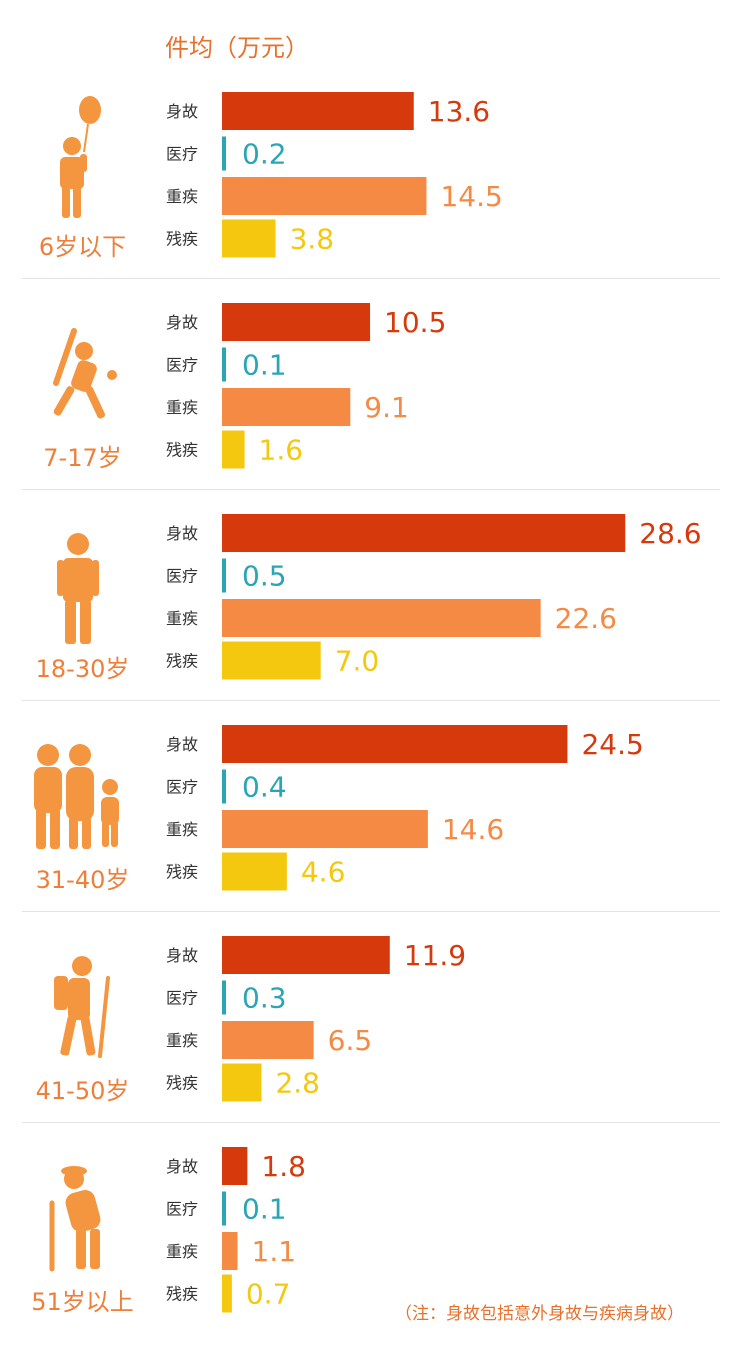 This screenshot has width=755, height=1347. What do you see at coordinates (82, 669) in the screenshot?
I see `age-label: 18-30岁` at bounding box center [82, 669].